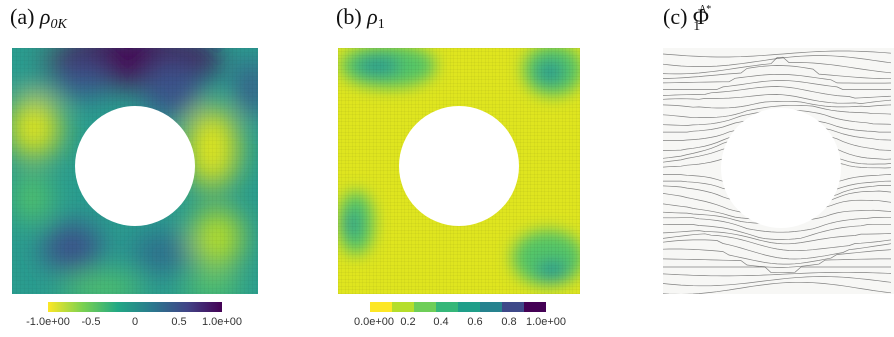  What do you see at coordinates (701, 16) in the screenshot?
I see `panel-c-symbol: Φ` at bounding box center [701, 16].